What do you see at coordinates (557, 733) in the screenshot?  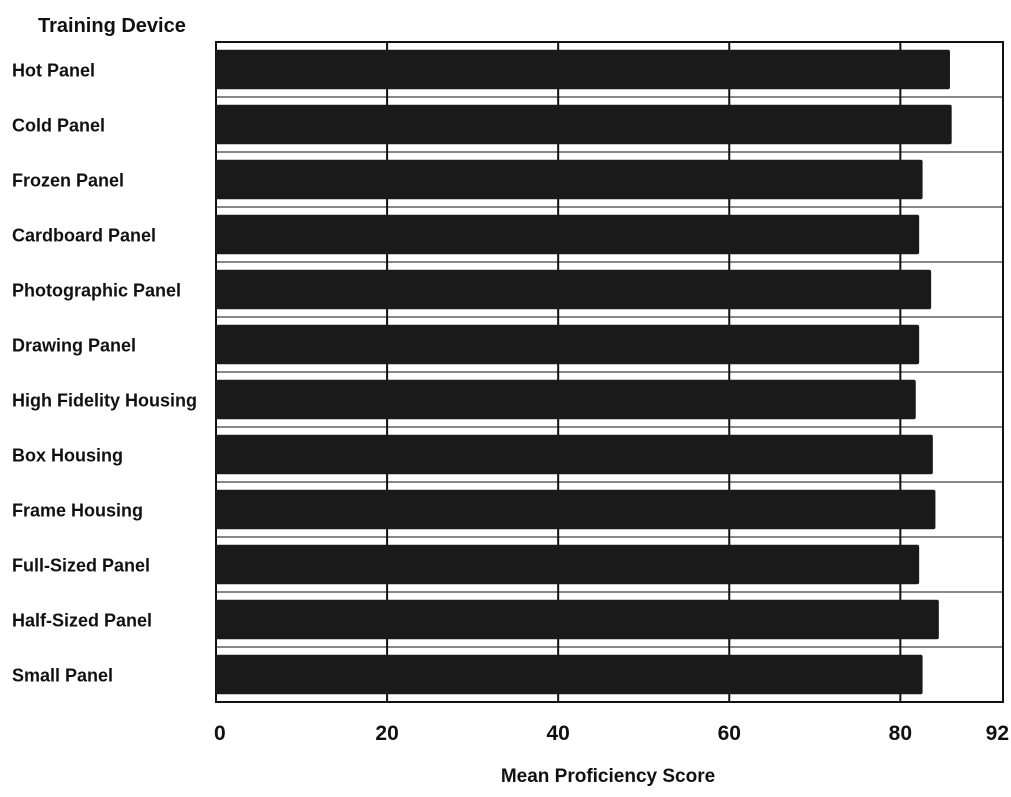 I see `x-tick-label: 40` at bounding box center [557, 733].